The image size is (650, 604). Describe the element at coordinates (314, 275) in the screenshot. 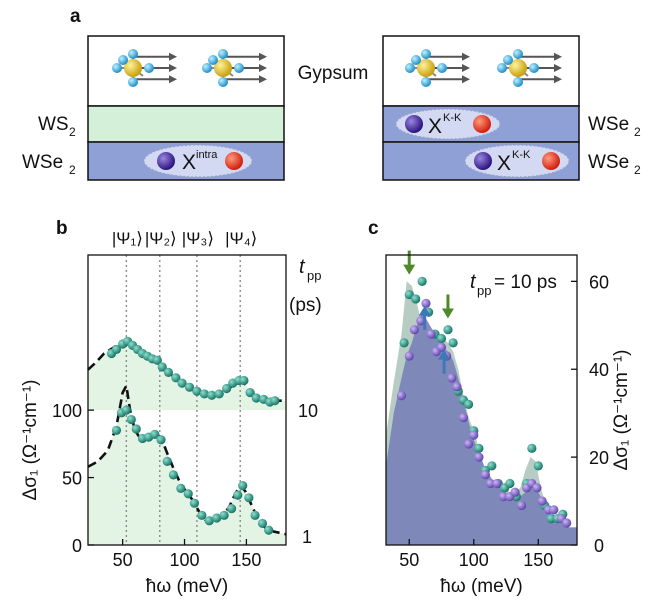

I see `tpp-title-sub: pp` at that location.